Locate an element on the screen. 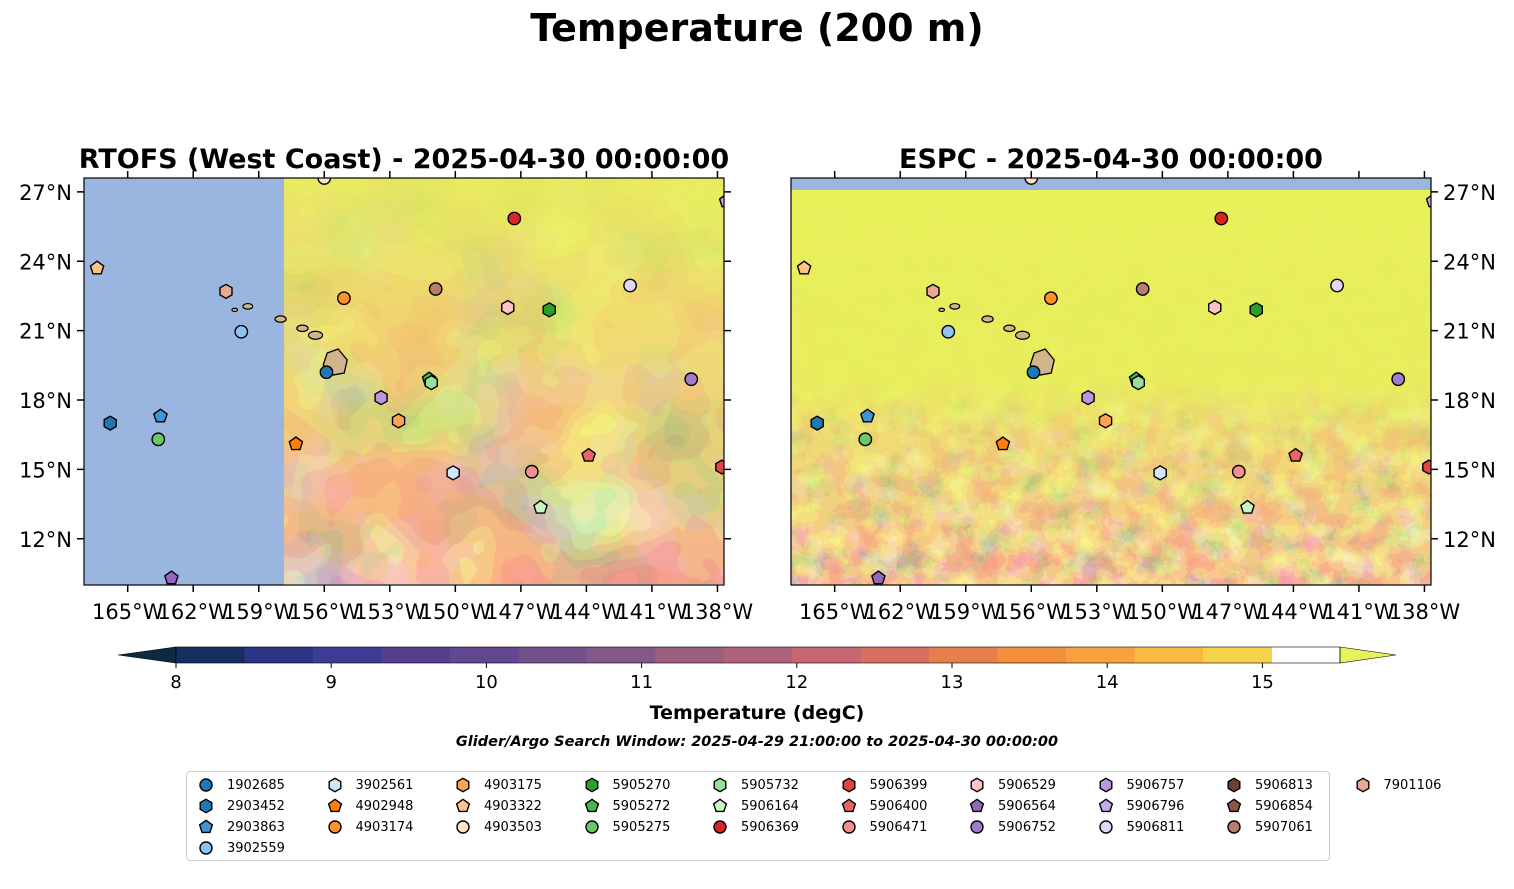 The height and width of the screenshot is (889, 1514). legend-item-5906399: 5906399 is located at coordinates (882, 785).